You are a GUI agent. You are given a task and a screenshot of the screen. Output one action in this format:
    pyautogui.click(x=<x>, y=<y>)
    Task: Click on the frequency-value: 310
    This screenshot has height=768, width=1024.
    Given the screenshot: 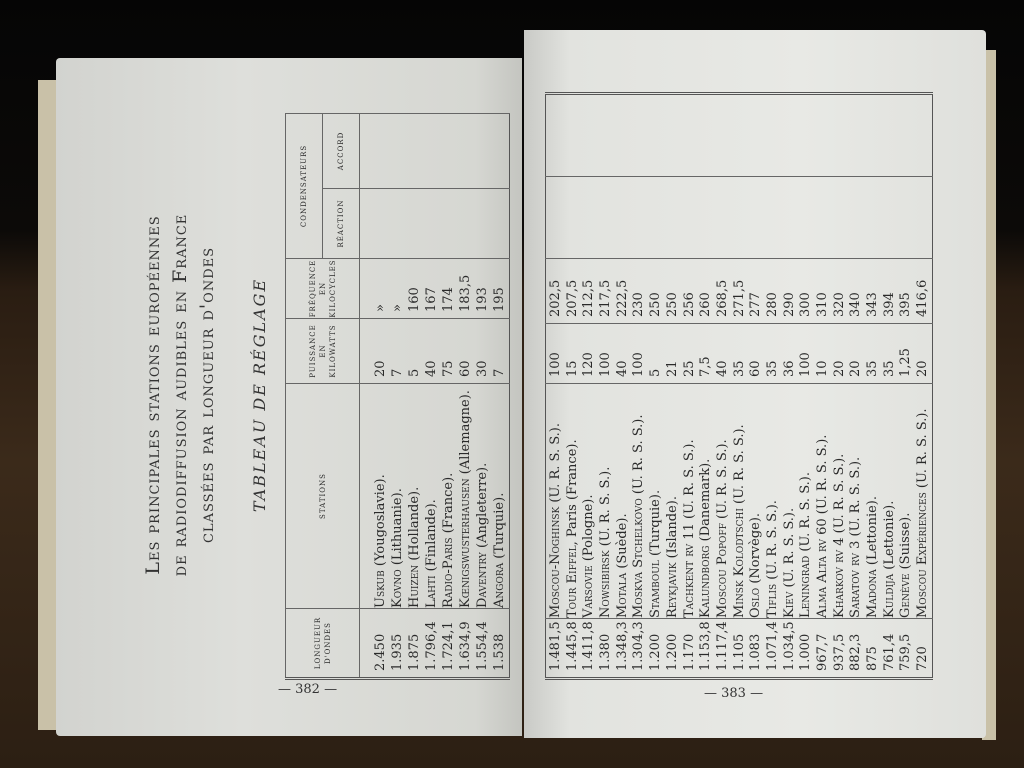 What is the action you would take?
    pyautogui.click(x=822, y=304)
    